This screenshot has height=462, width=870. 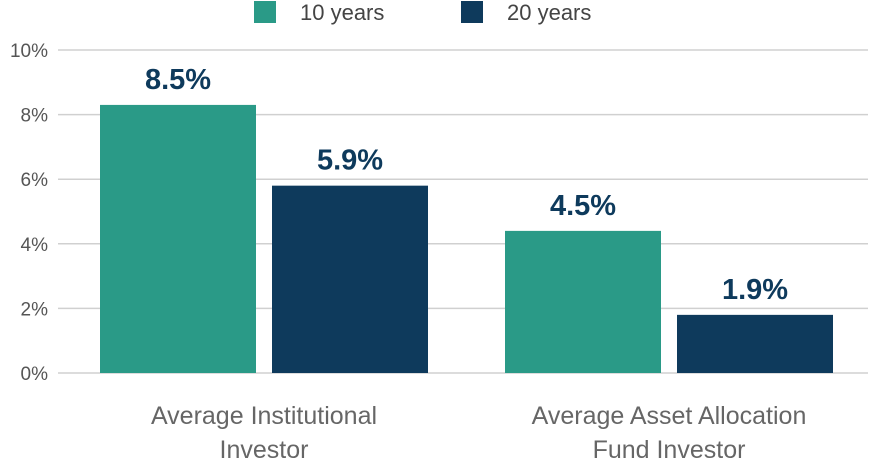 What do you see at coordinates (583, 206) in the screenshot?
I see `data-label: 4.5%` at bounding box center [583, 206].